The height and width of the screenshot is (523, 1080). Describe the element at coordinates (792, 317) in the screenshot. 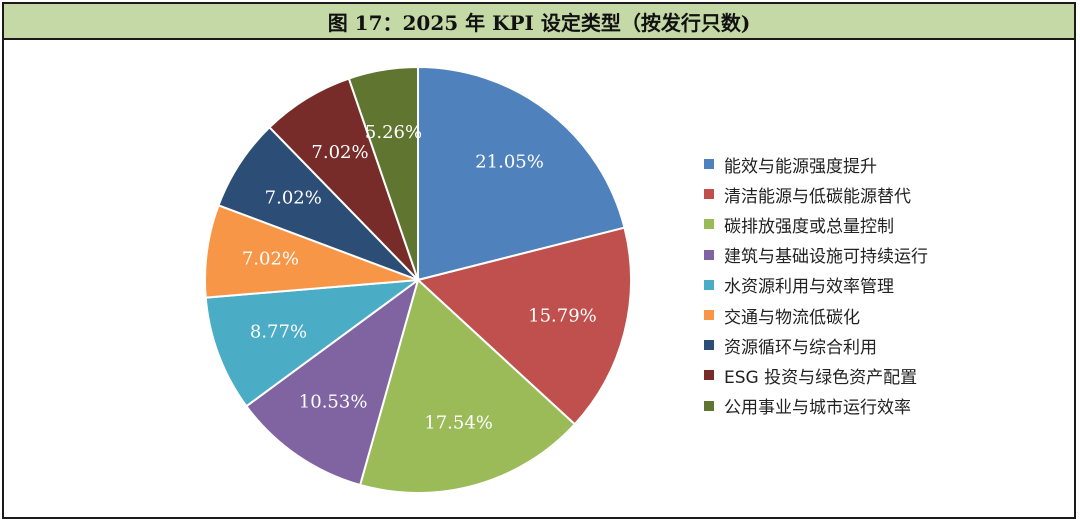

I see `legend-label: 交通与物流低碳化` at that location.